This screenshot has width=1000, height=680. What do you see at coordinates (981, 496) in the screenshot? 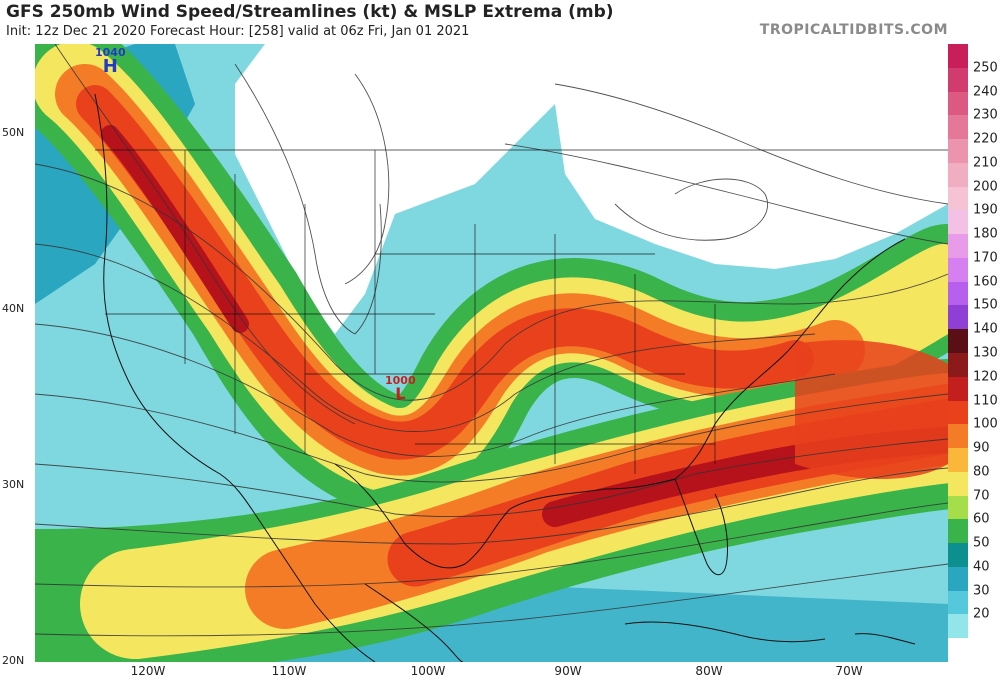
I see `colorbar-tick-label: 70` at bounding box center [981, 496].